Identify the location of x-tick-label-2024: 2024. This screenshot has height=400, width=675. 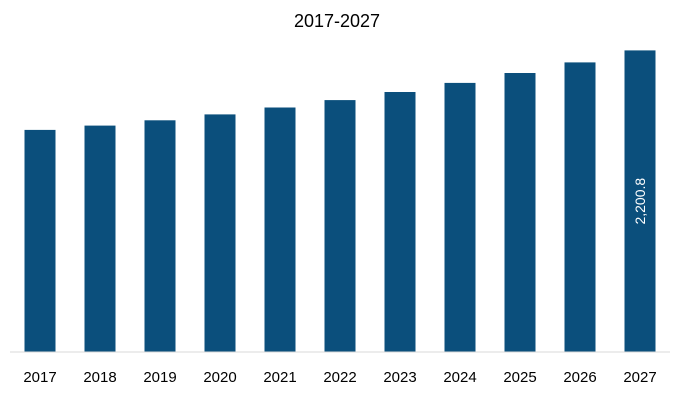
(459, 377).